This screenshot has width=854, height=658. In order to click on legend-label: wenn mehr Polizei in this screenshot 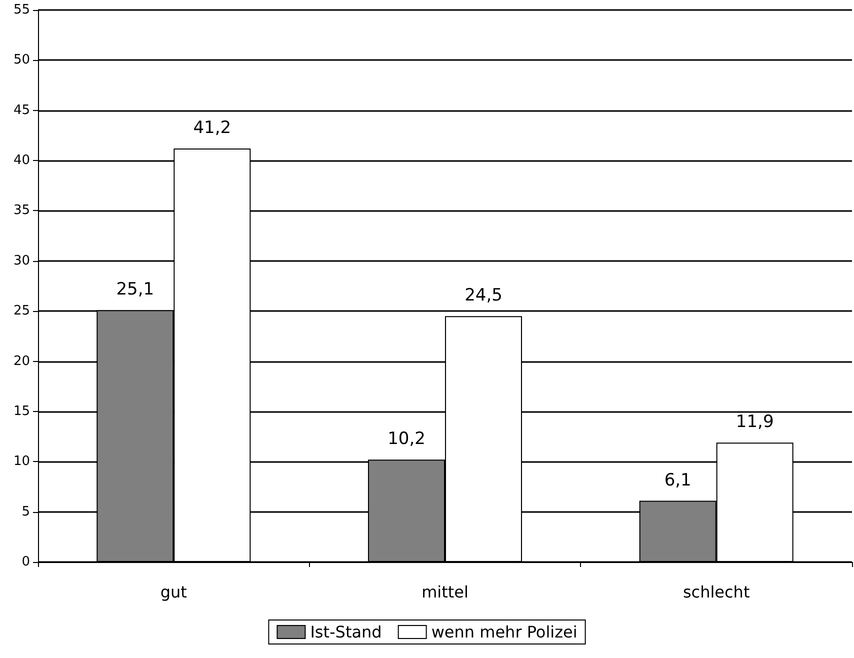, I will do `click(504, 632)`.